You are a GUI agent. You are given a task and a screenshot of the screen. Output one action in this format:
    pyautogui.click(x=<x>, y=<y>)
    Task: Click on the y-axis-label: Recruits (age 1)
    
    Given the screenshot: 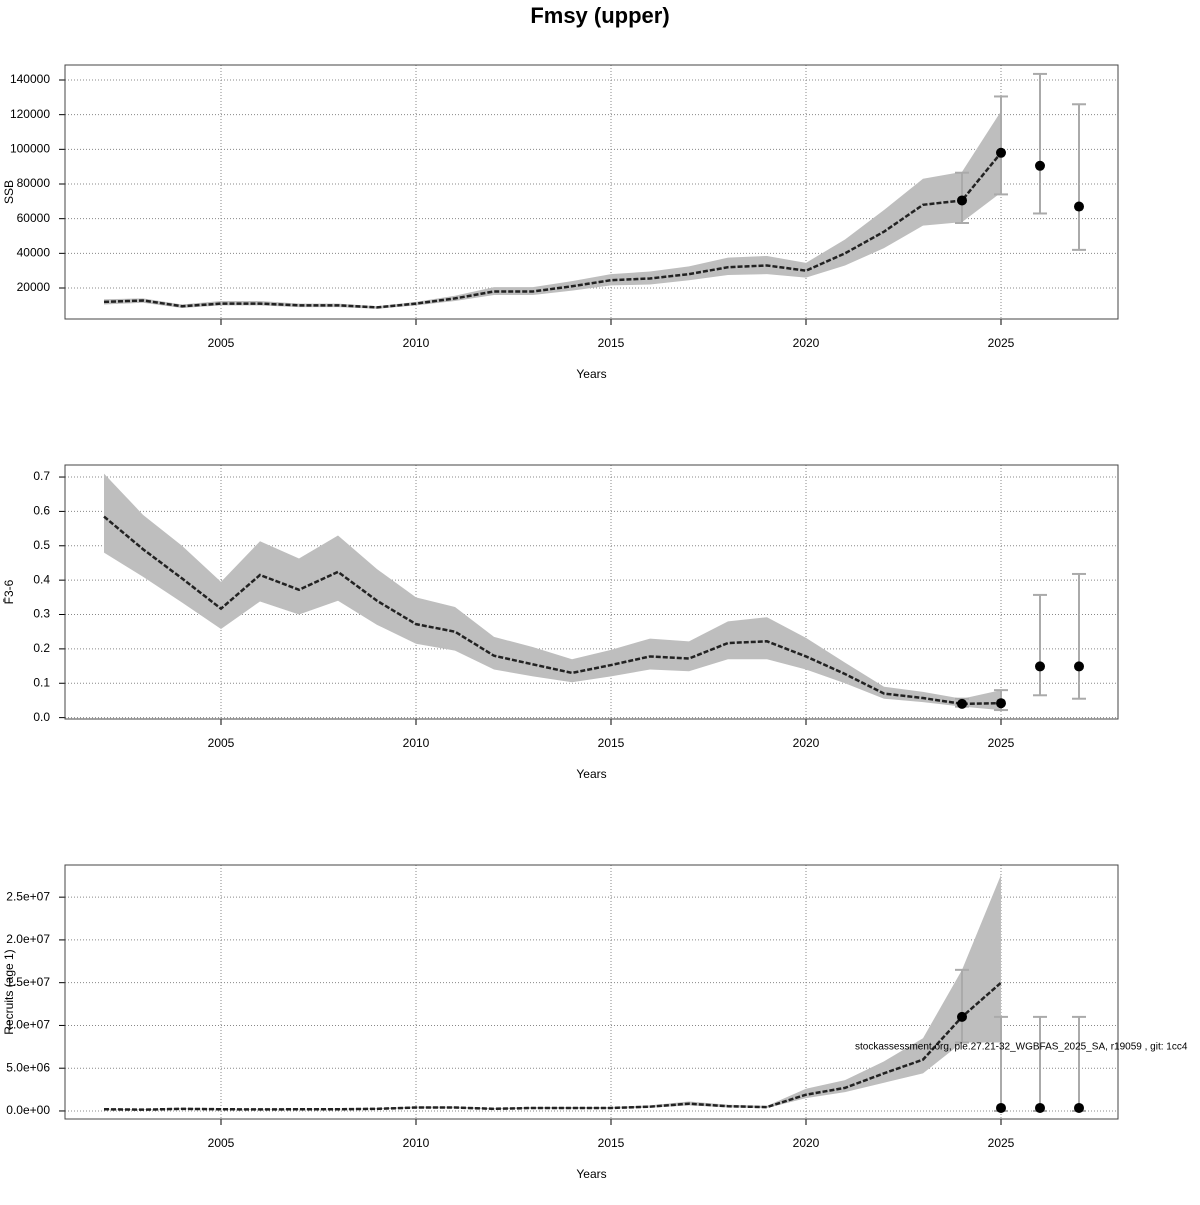 What is the action you would take?
    pyautogui.click(x=9, y=991)
    